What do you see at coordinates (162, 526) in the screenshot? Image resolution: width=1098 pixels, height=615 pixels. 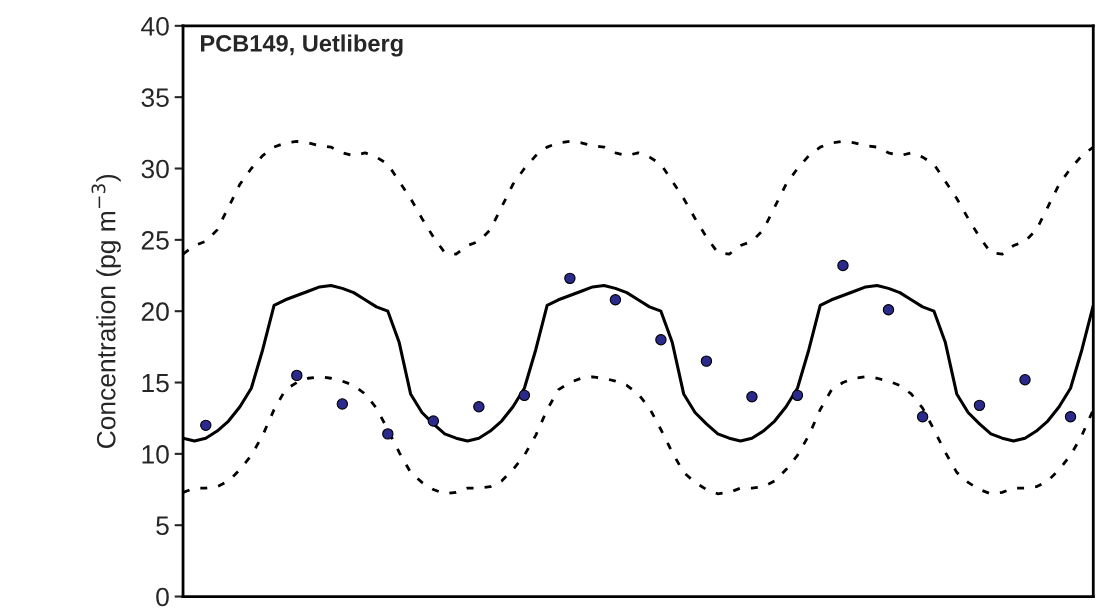 I see `y-tick-label: 5` at bounding box center [162, 526].